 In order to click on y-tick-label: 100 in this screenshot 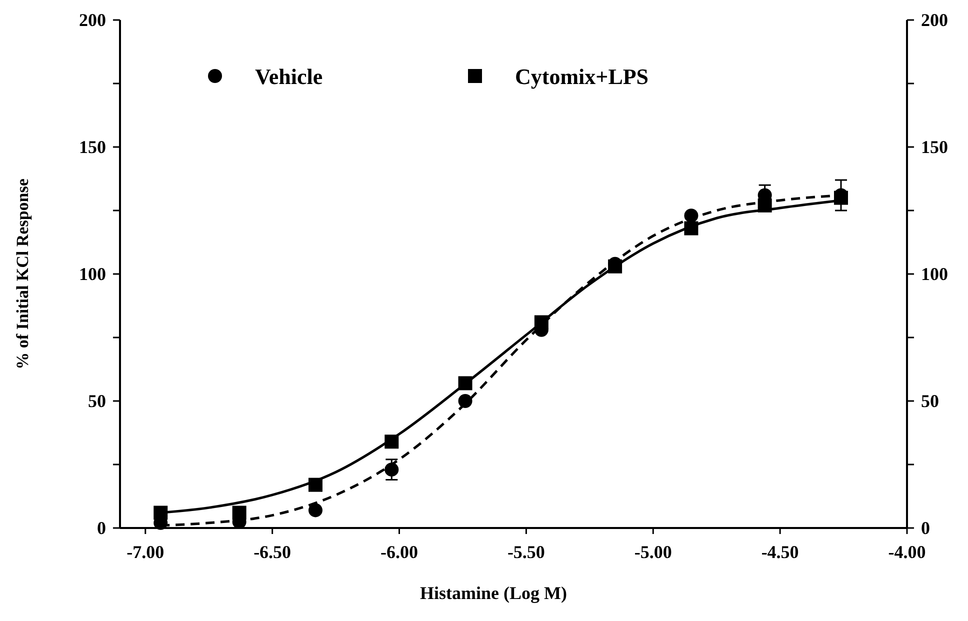, I will do `click(92, 274)`.